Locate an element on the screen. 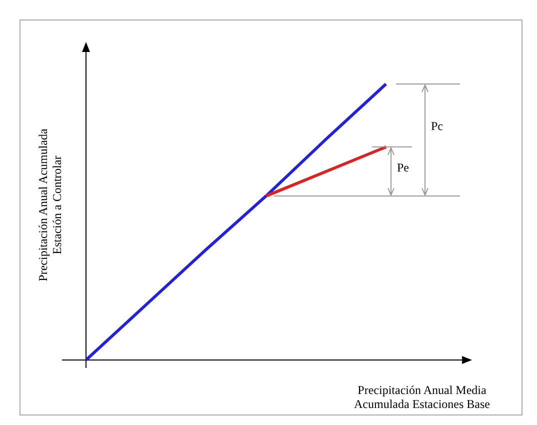 The width and height of the screenshot is (537, 425). x-axis-title: Precipitación Anual Media Acumulada Estaciones Base is located at coordinates (422, 397).